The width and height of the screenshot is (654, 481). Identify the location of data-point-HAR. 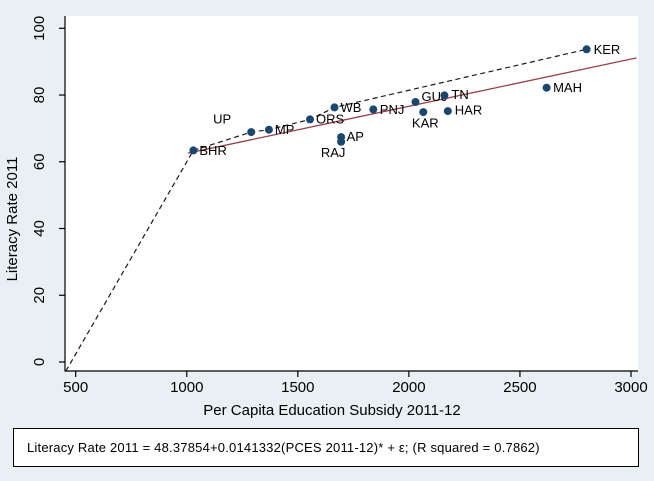
(447, 111).